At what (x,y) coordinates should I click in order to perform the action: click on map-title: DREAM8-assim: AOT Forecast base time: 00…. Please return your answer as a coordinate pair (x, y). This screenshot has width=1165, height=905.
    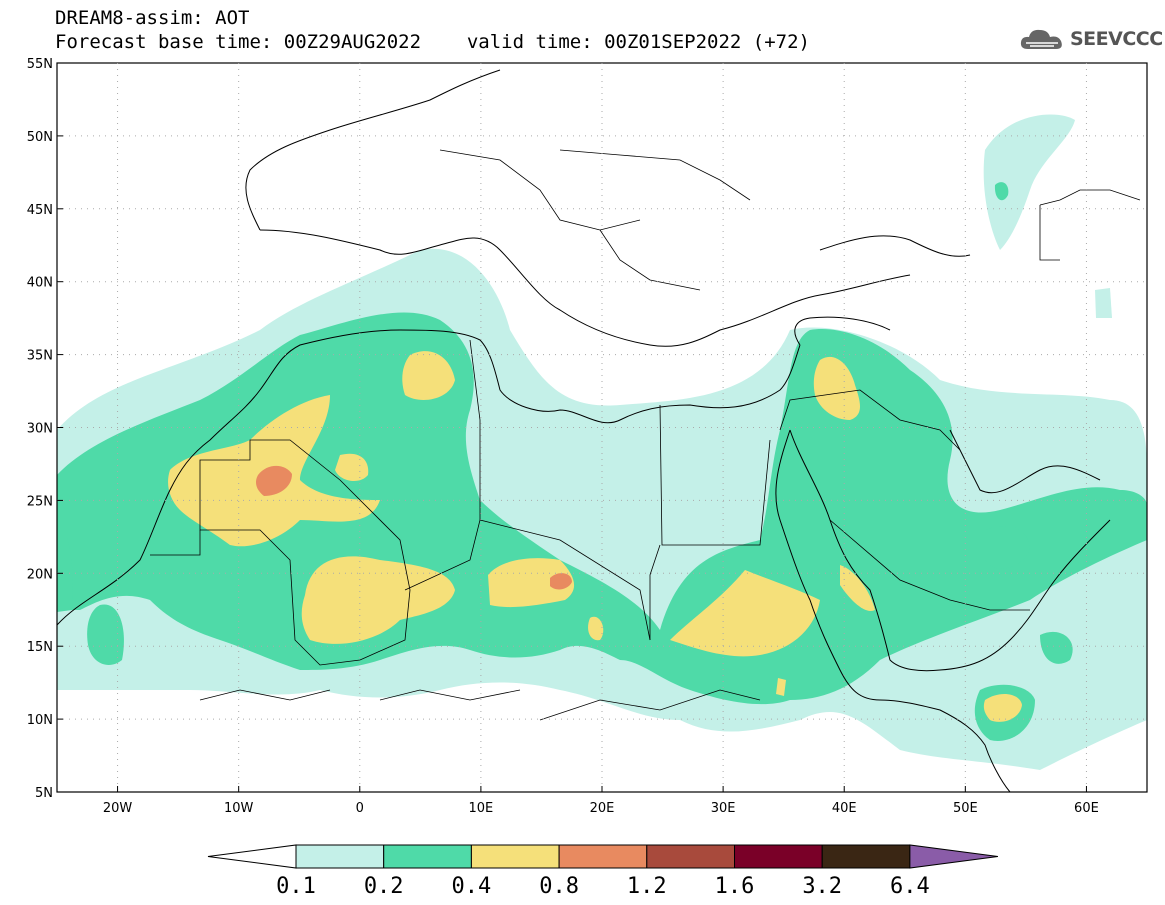
    Looking at the image, I should click on (432, 30).